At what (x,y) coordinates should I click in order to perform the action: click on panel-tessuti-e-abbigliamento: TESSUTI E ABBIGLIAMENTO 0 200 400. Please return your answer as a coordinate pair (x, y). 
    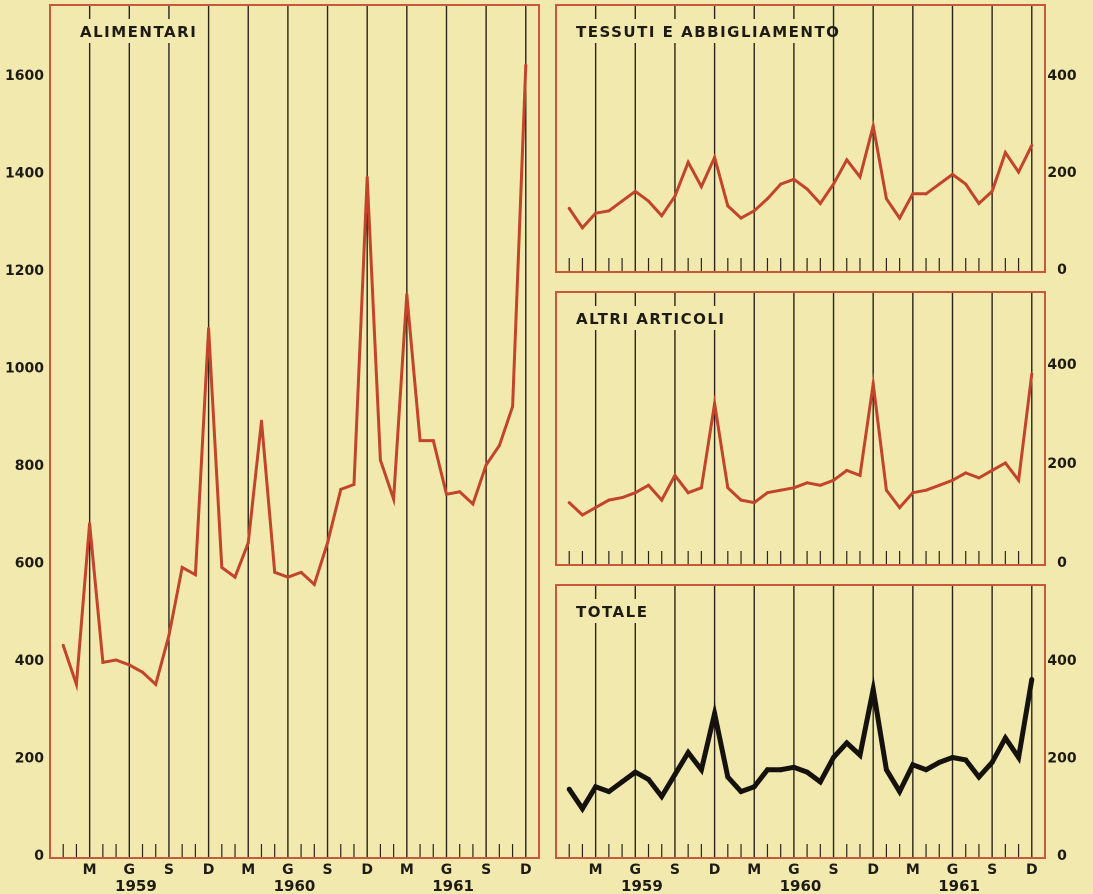
    Looking at the image, I should click on (816, 141).